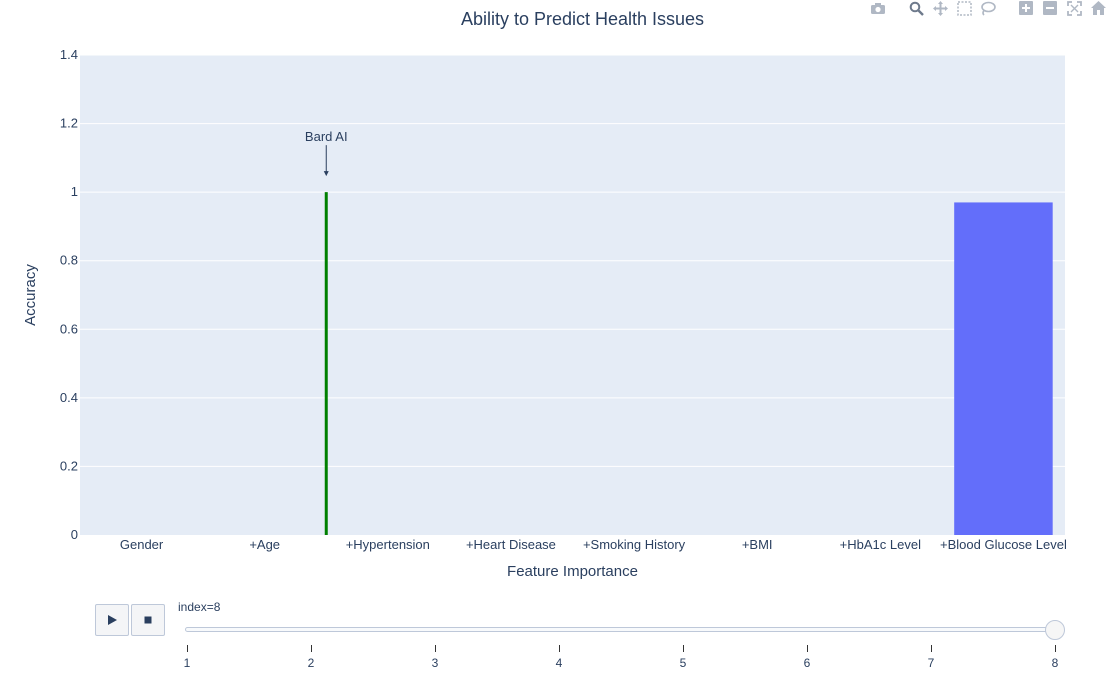 The height and width of the screenshot is (683, 1115). I want to click on modebar, so click(988, 8).